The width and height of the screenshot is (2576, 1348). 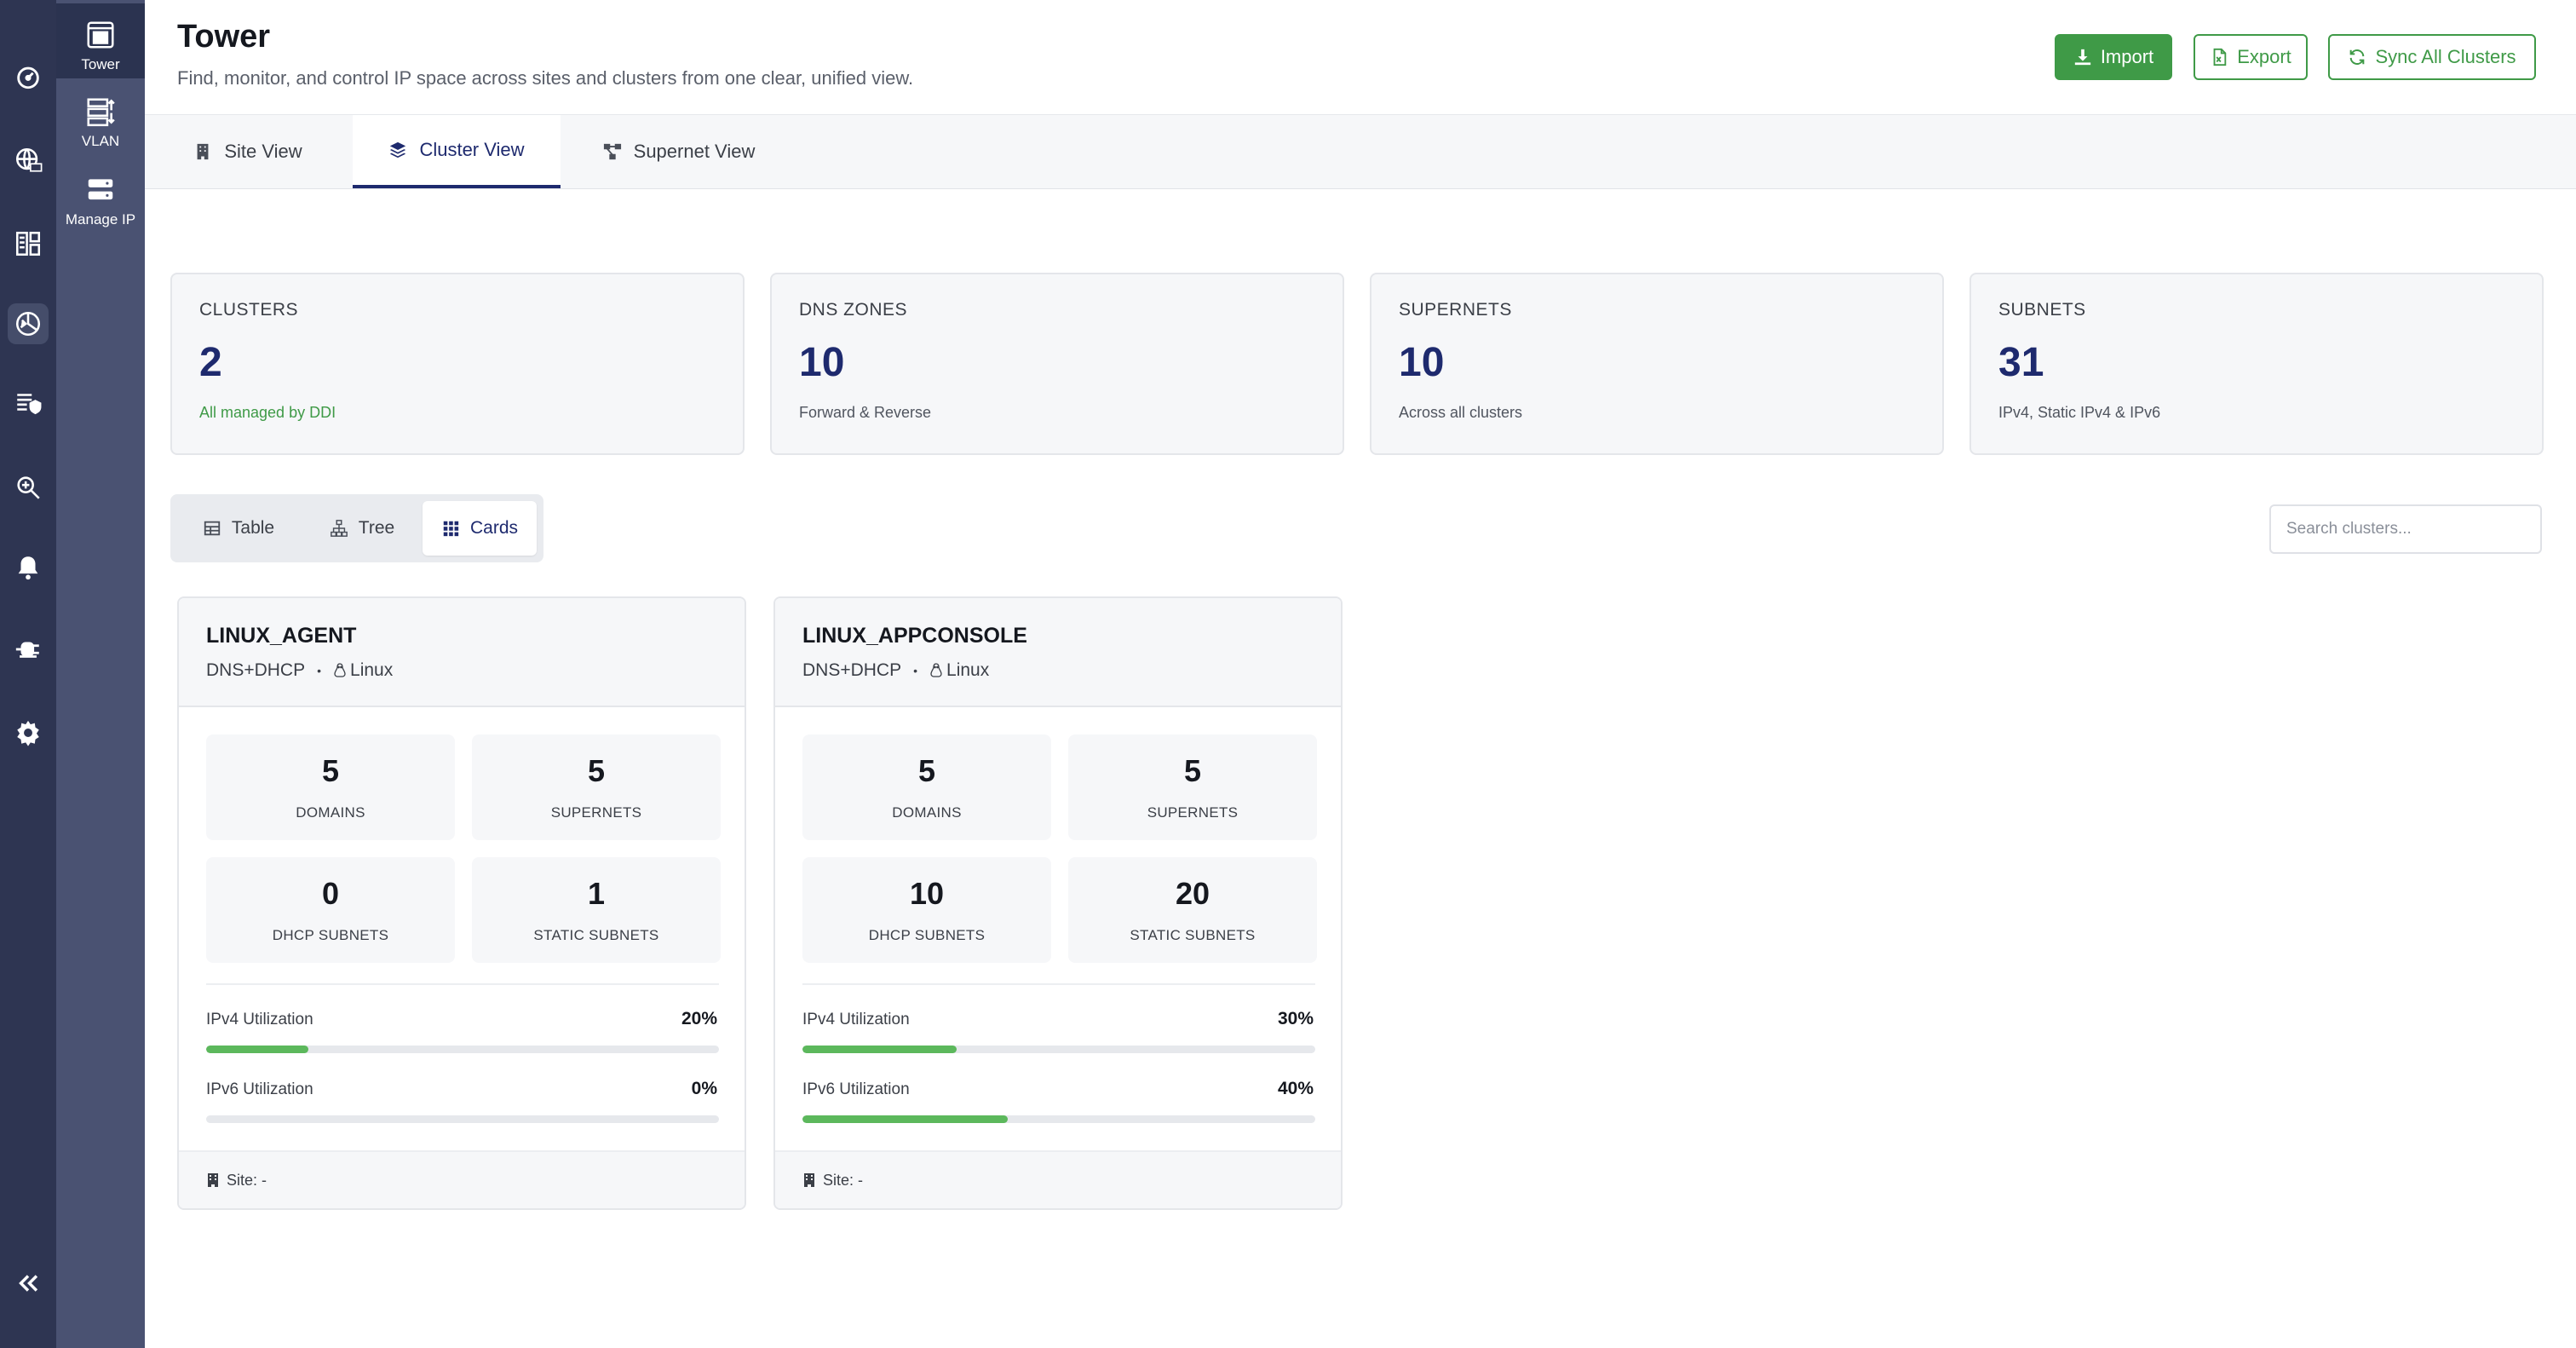 I want to click on export-button: Export, so click(x=2251, y=57).